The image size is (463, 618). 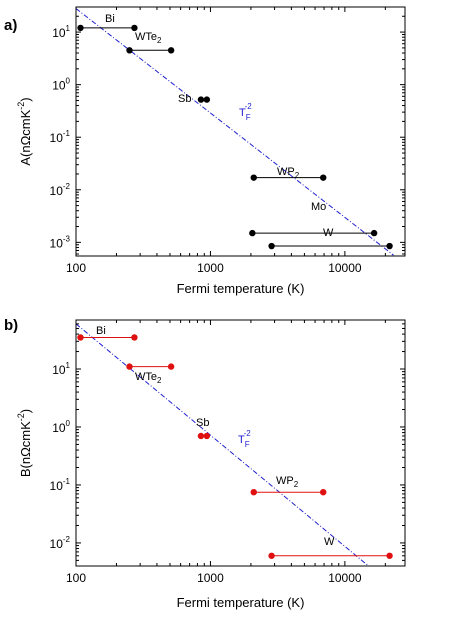 I want to click on y-axis-label: A(nΩcmK-2), so click(x=24, y=131).